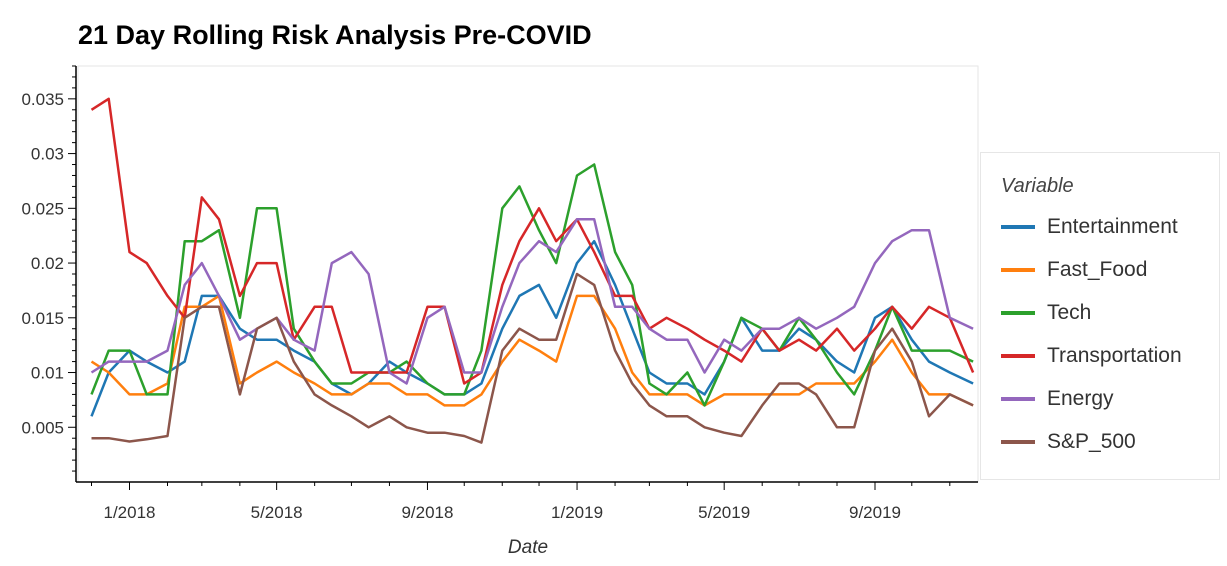 This screenshot has height=566, width=1227. Describe the element at coordinates (42, 208) in the screenshot. I see `y-tick-label: 0.025` at that location.